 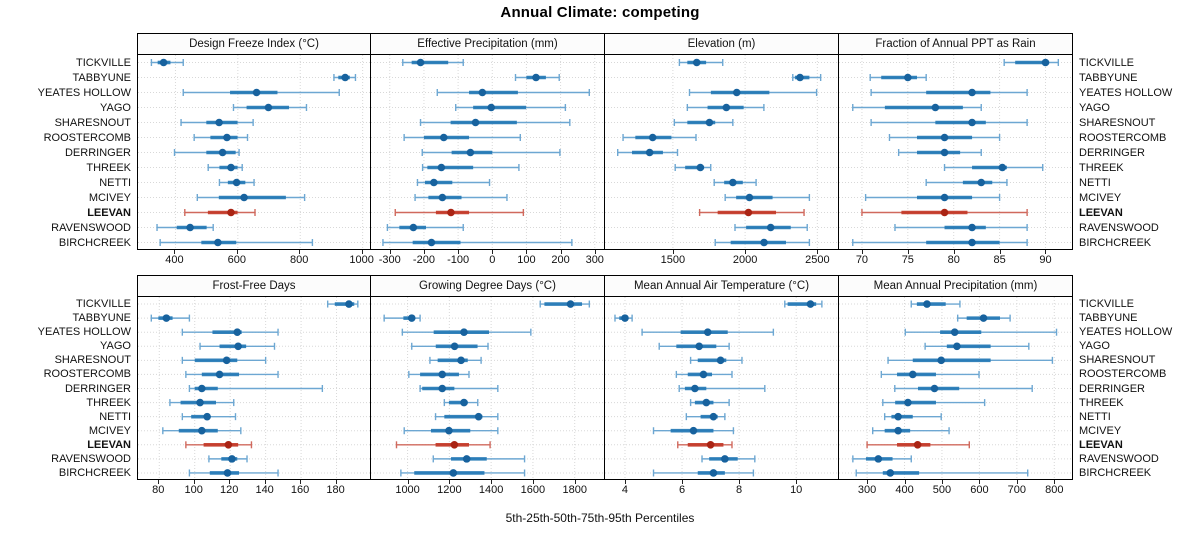 I want to click on axis-tick-label: 160, so click(x=300, y=490).